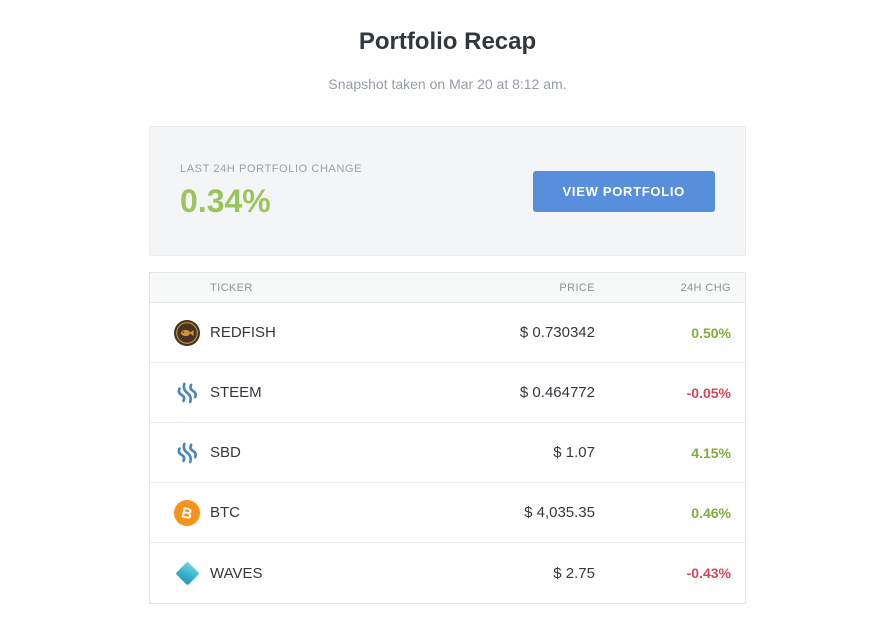 This screenshot has height=627, width=895. Describe the element at coordinates (711, 332) in the screenshot. I see `coin-24h-change: 0.50%` at that location.